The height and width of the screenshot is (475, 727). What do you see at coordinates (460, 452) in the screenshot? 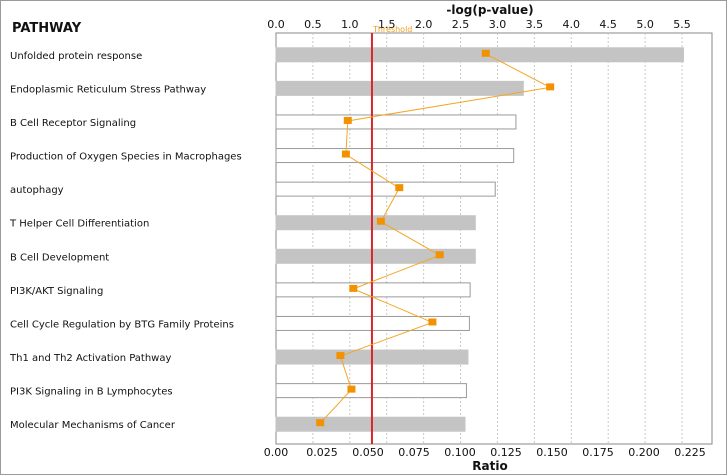
I see `bottom-tick-label: 0.100` at bounding box center [460, 452].